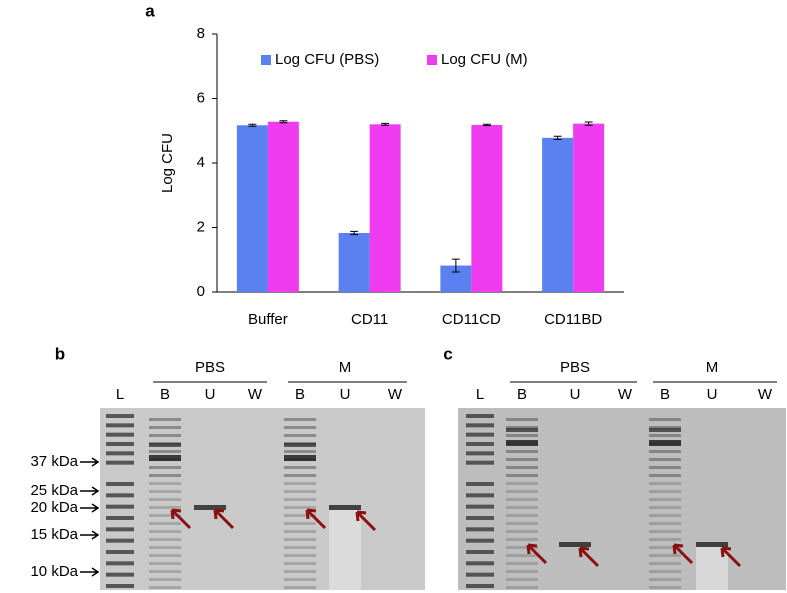  I want to click on legend-swatch, so click(266, 60).